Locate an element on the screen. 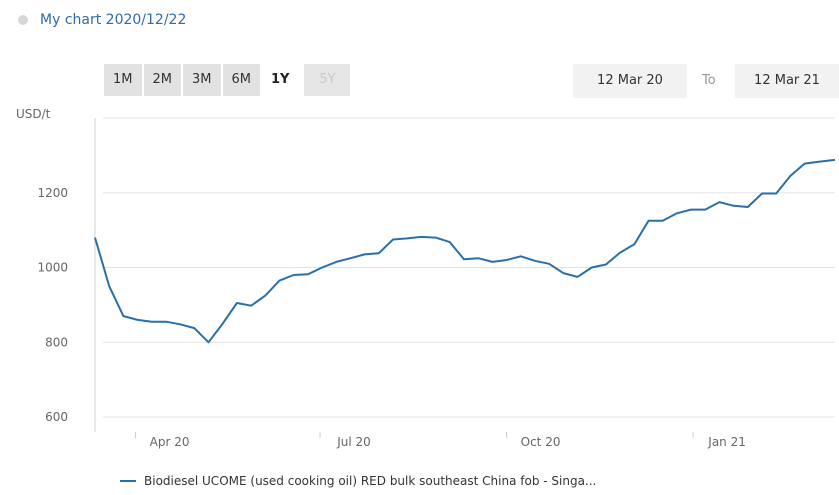 The image size is (839, 495). range-button-6m: 6M is located at coordinates (241, 80).